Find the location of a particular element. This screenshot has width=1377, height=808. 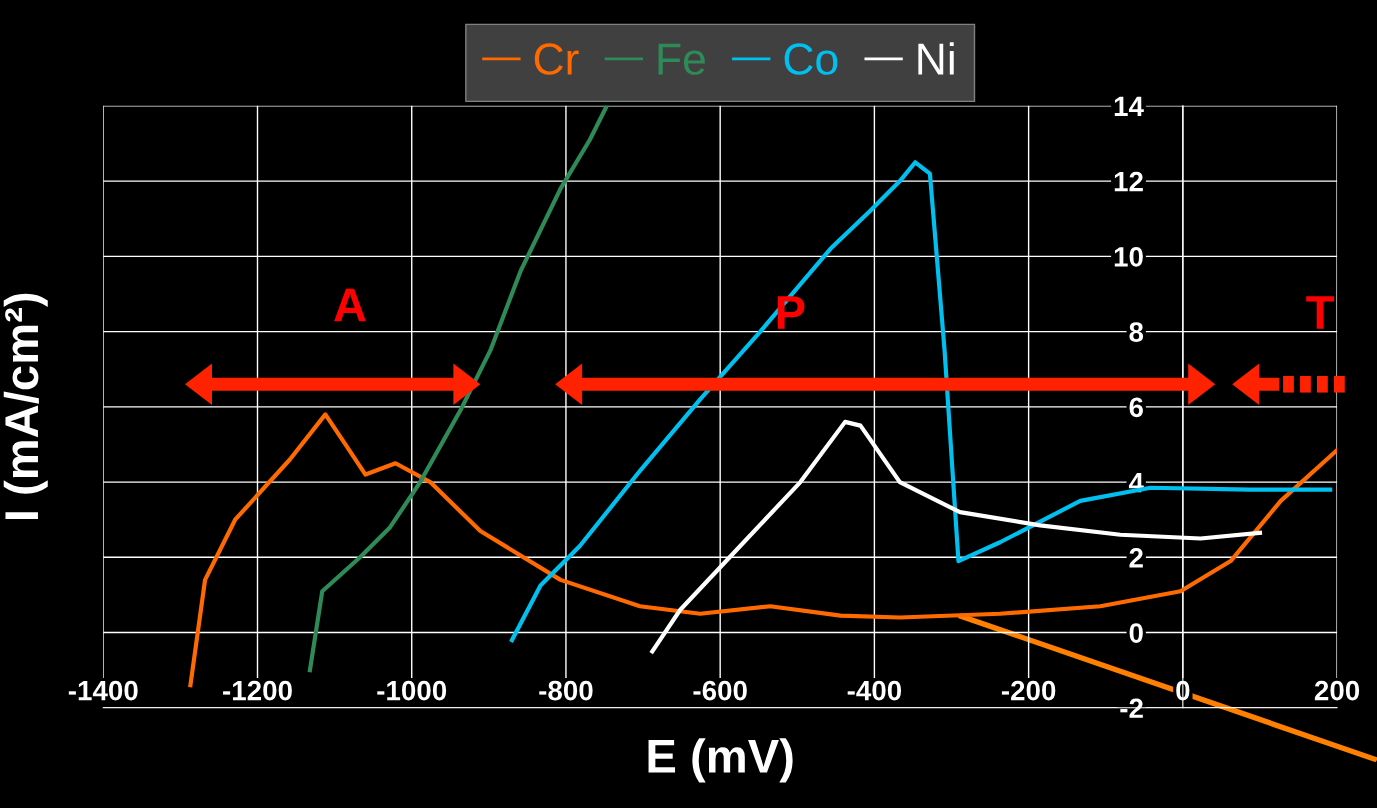

annotation: P is located at coordinates (791, 312).